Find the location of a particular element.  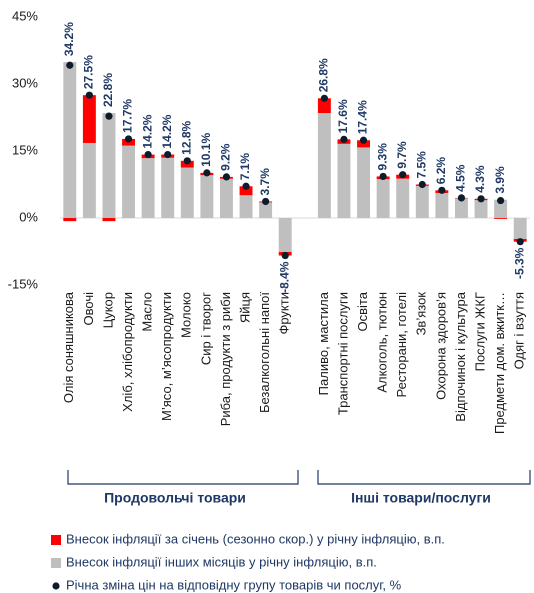

value-label: 17.6% is located at coordinates (343, 116).